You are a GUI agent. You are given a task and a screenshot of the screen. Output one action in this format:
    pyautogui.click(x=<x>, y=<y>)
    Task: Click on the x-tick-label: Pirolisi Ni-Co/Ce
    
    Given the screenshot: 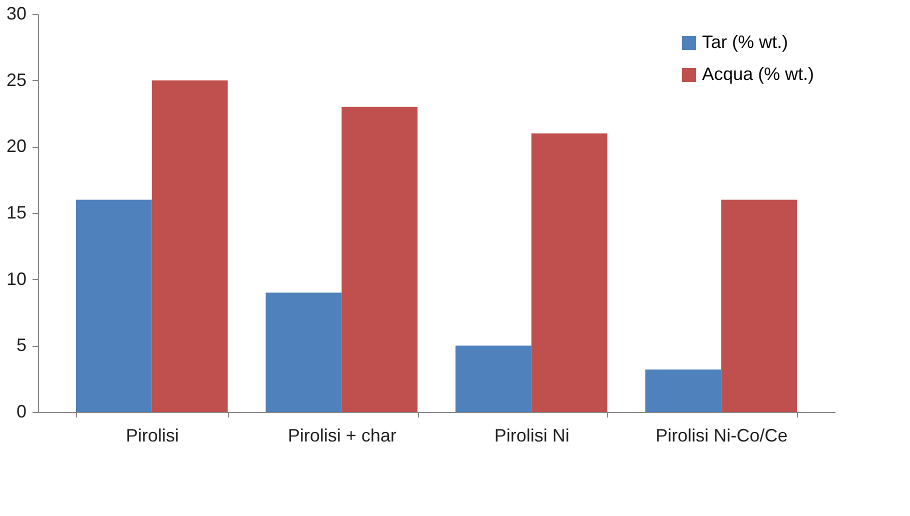 What is the action you would take?
    pyautogui.click(x=722, y=436)
    